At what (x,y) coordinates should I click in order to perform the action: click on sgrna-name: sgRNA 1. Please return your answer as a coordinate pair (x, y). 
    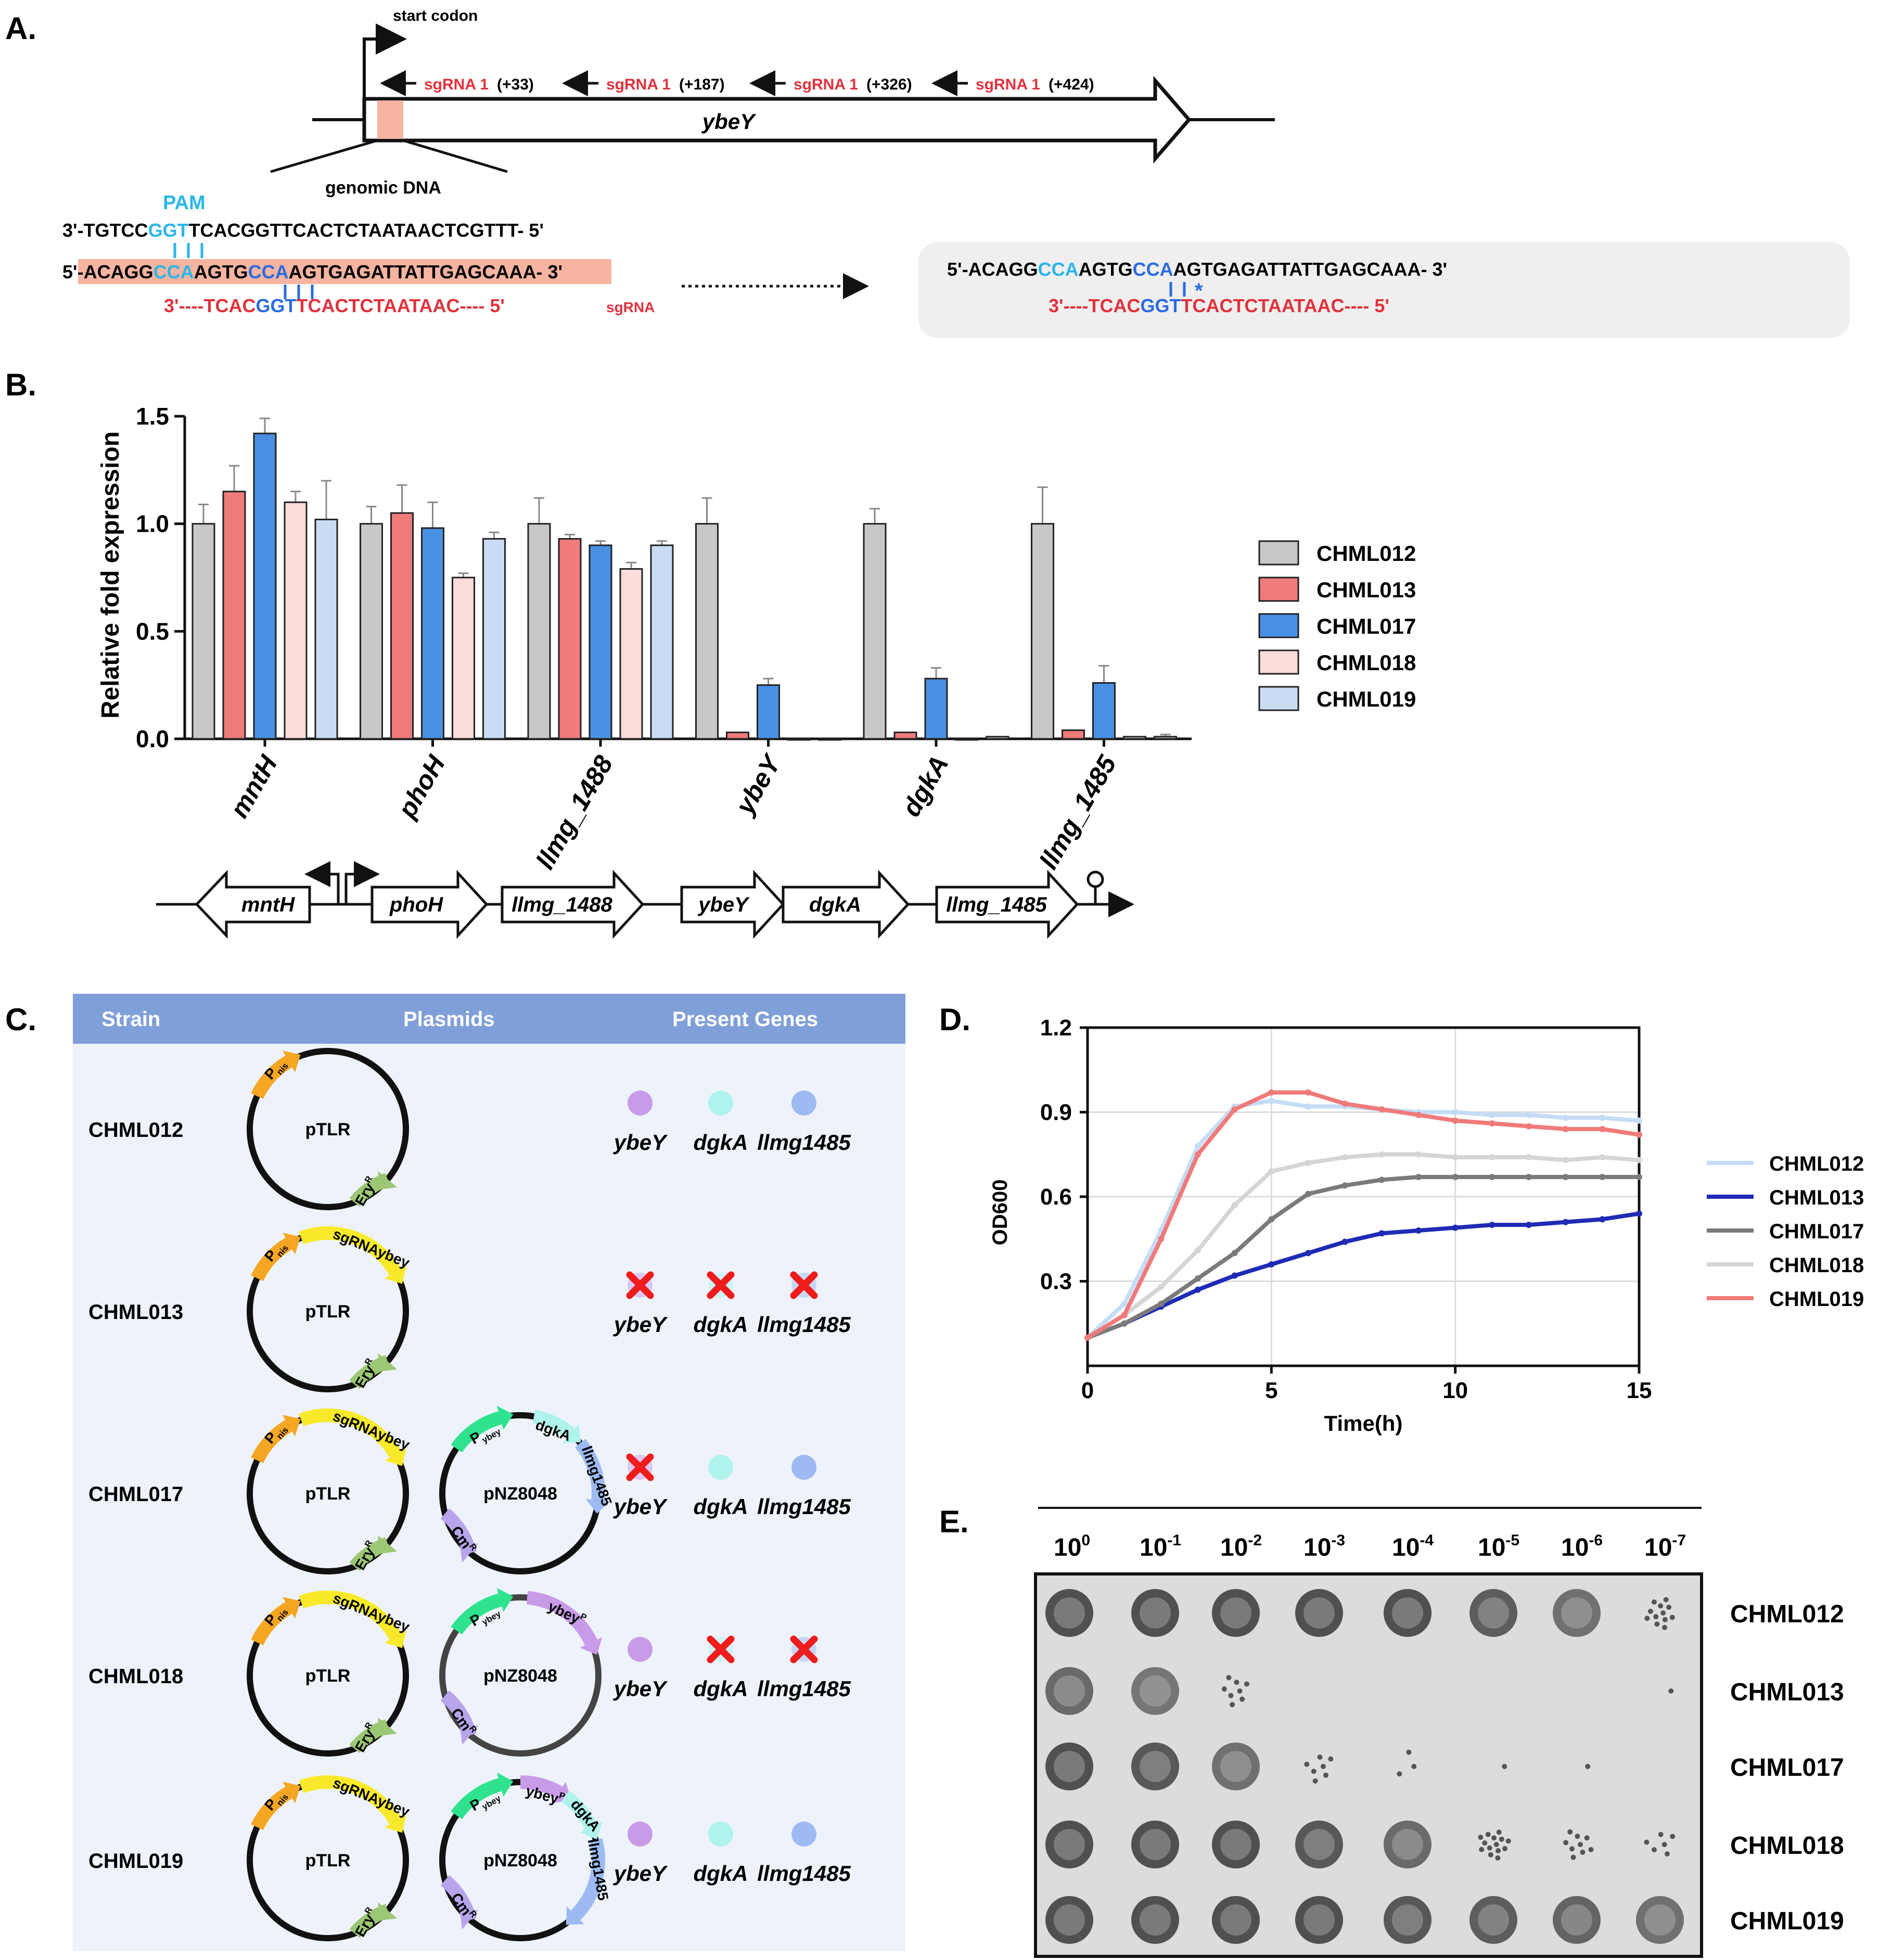
    Looking at the image, I should click on (826, 84).